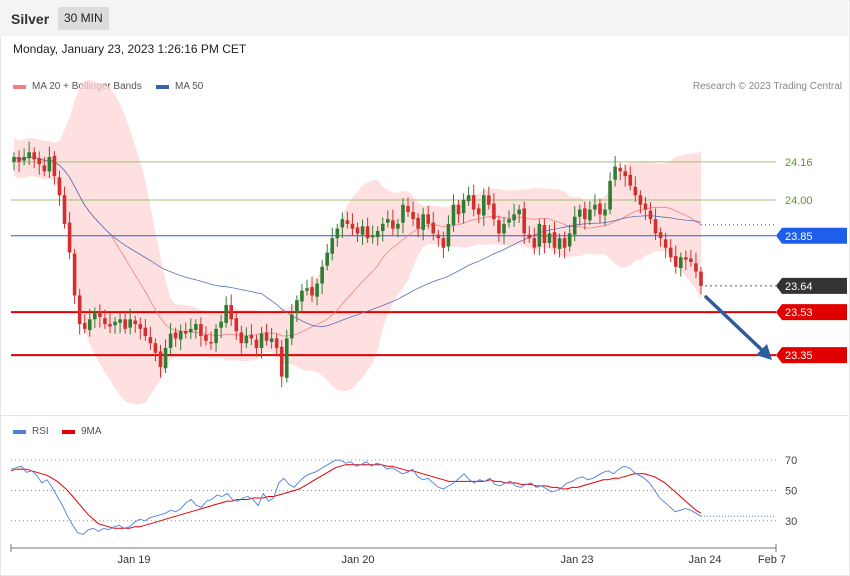 The width and height of the screenshot is (850, 576). Describe the element at coordinates (19, 431) in the screenshot. I see `rsi-swatch` at that location.